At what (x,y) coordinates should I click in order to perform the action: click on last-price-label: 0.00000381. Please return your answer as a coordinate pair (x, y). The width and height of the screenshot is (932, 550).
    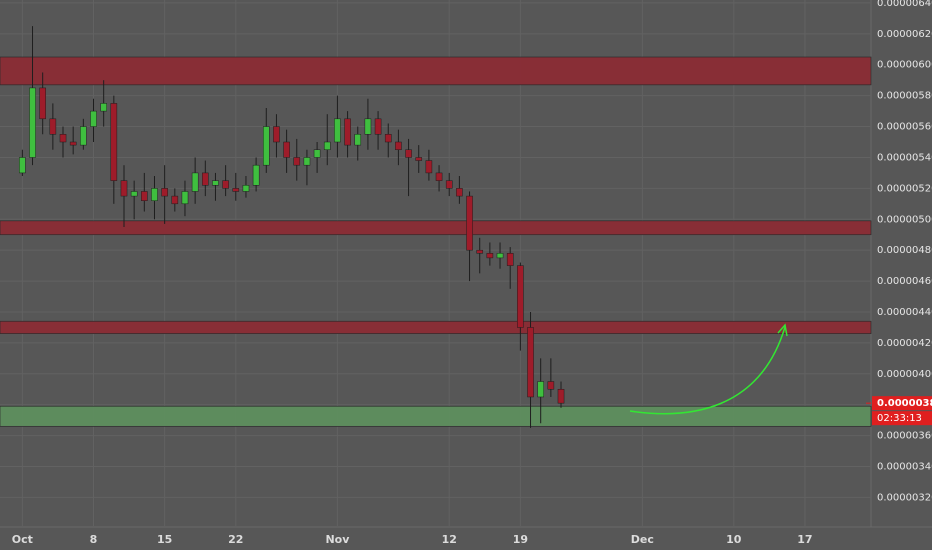
    Looking at the image, I should click on (904, 403).